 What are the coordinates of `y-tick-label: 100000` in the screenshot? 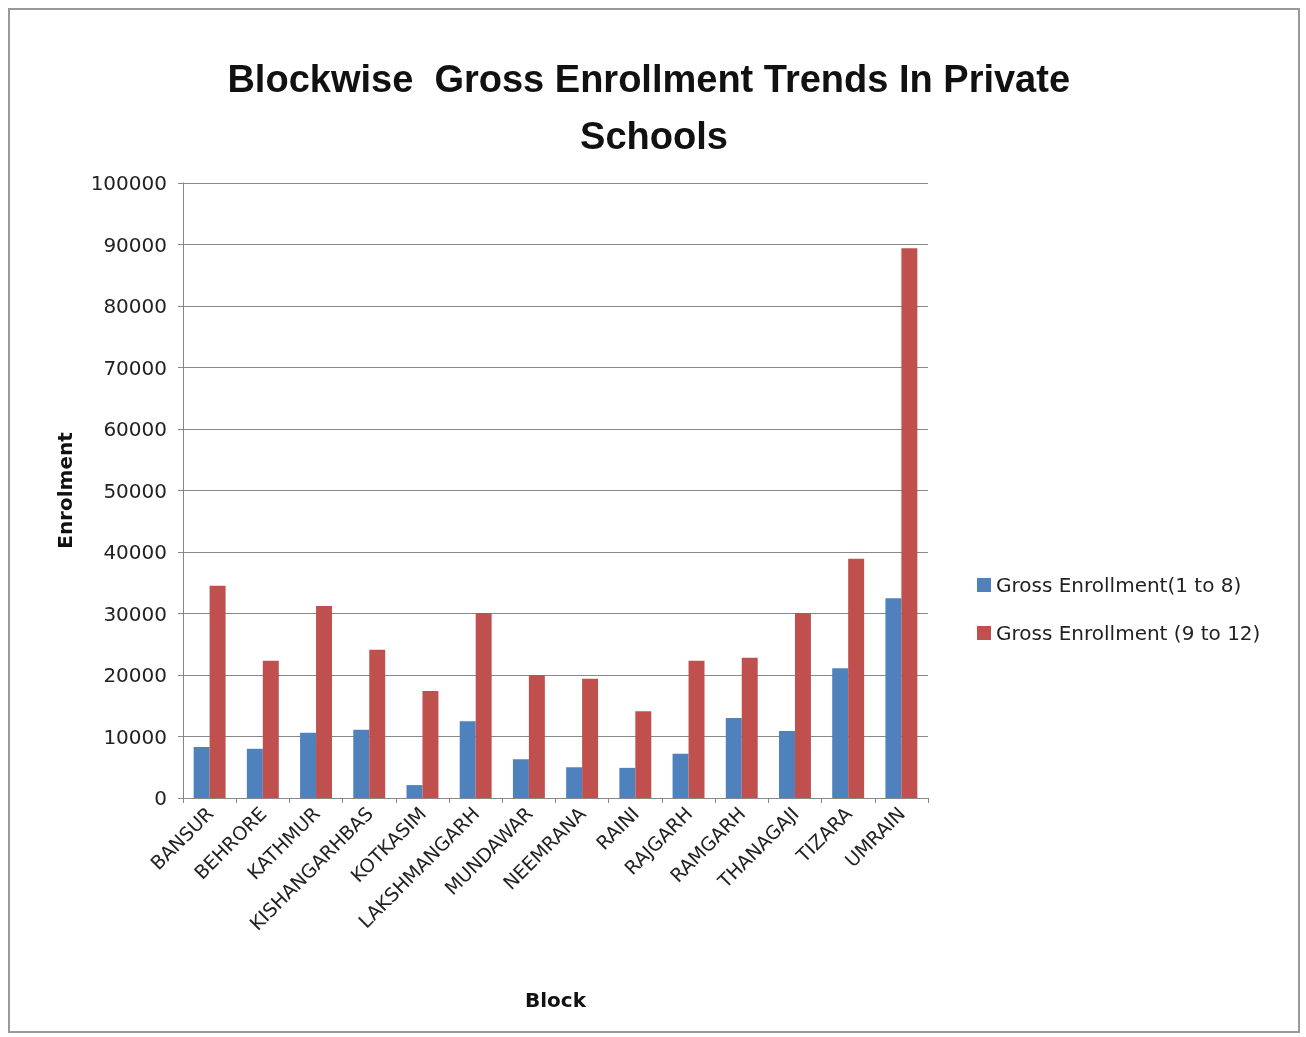 It's located at (128, 183).